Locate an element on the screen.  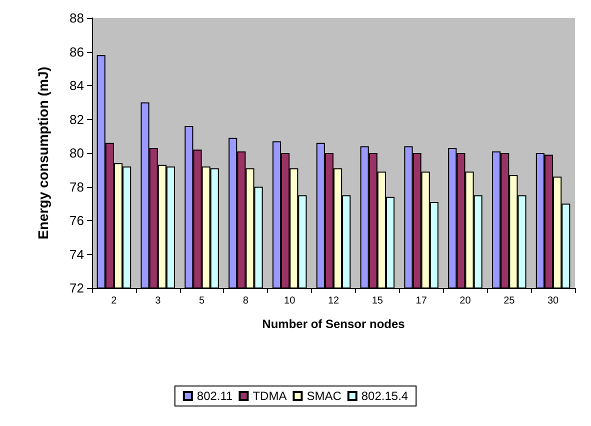
y-tick-label: 78 is located at coordinates (77, 186).